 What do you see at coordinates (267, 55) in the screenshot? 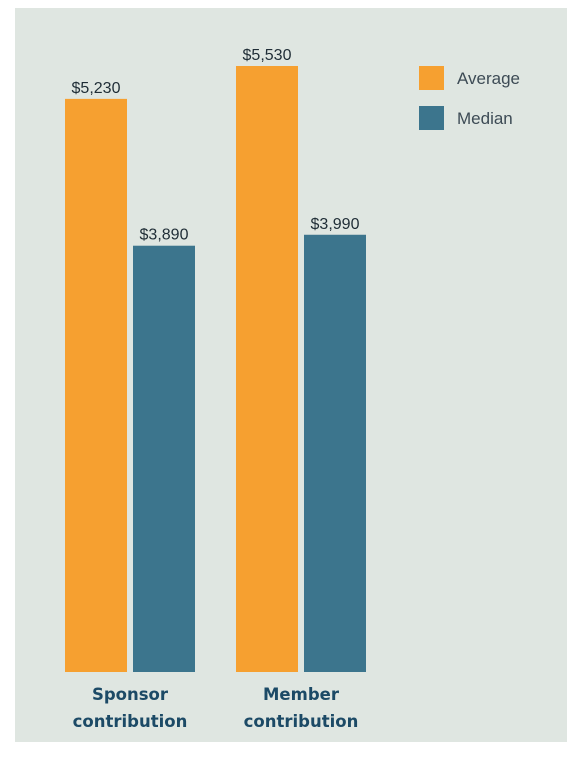
I see `value-label-average-2: $5,530` at bounding box center [267, 55].